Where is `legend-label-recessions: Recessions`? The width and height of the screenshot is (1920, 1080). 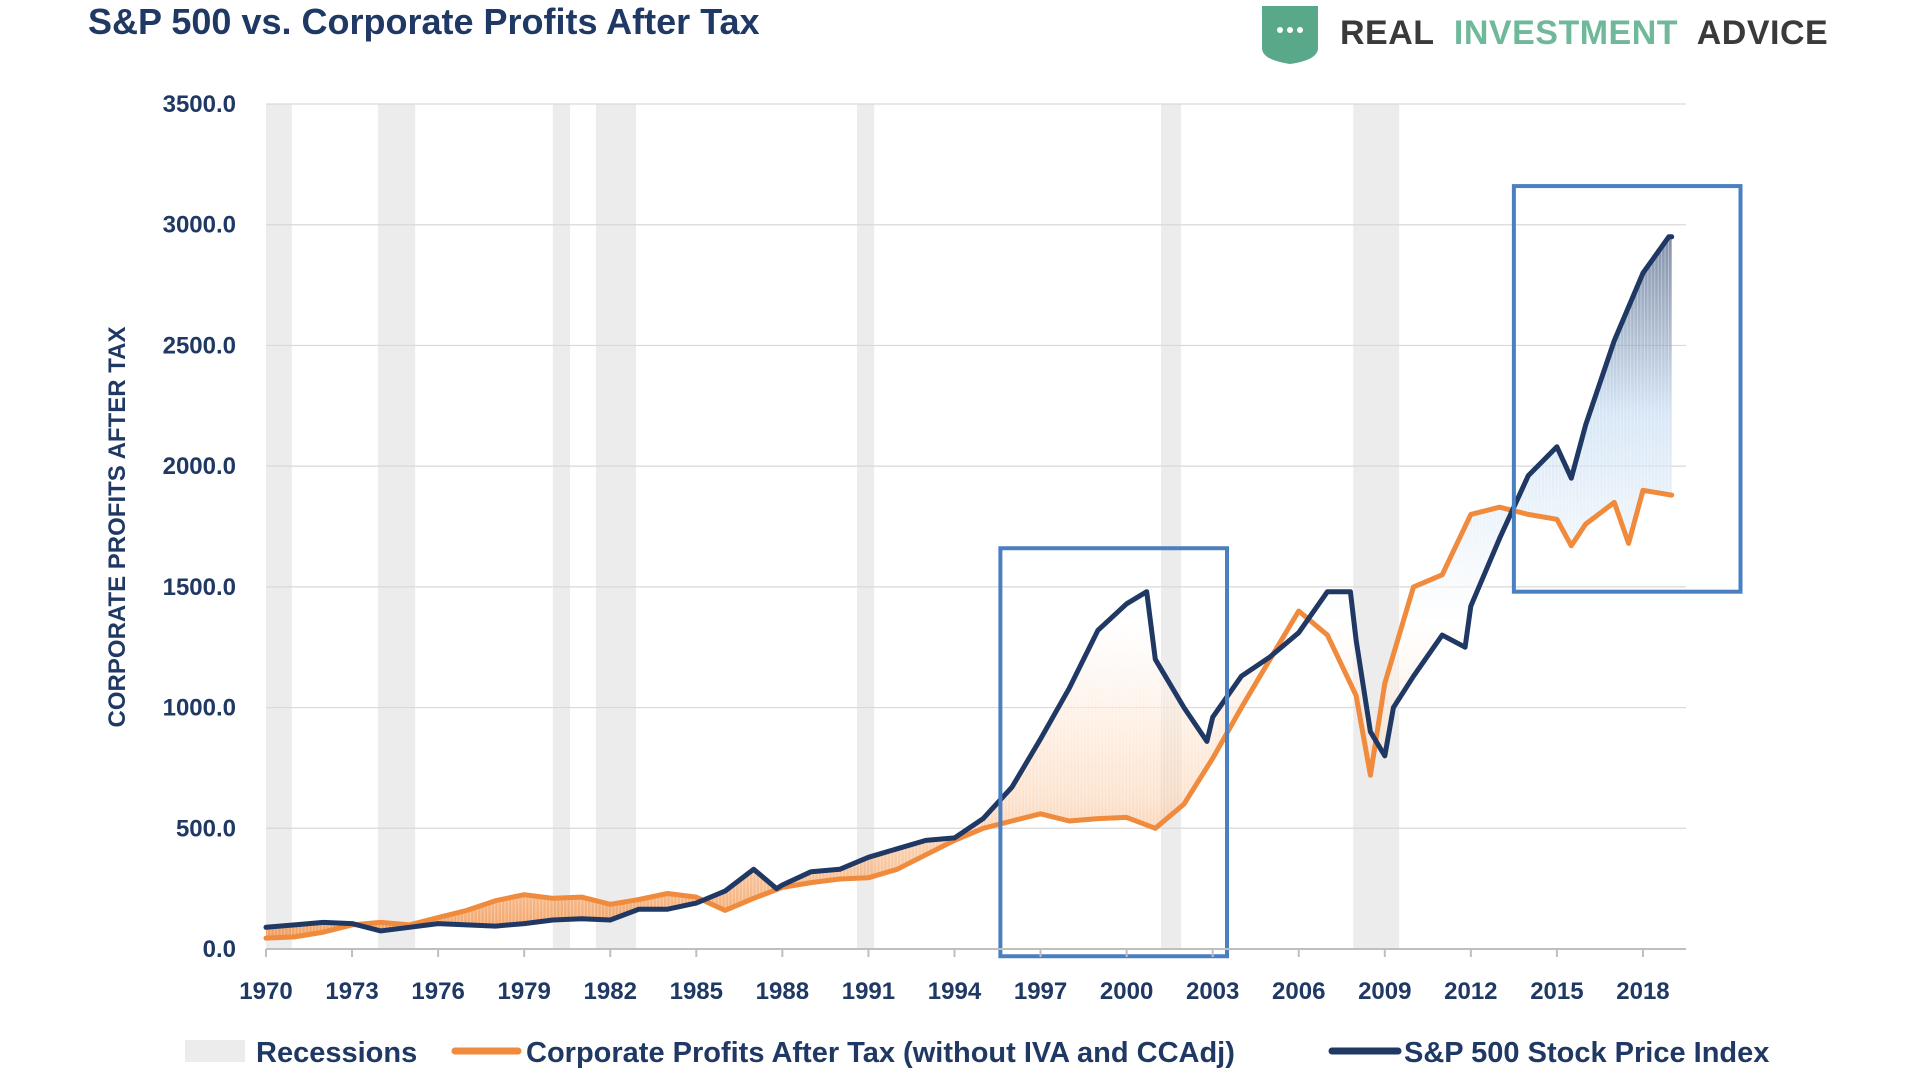 legend-label-recessions: Recessions is located at coordinates (336, 1053).